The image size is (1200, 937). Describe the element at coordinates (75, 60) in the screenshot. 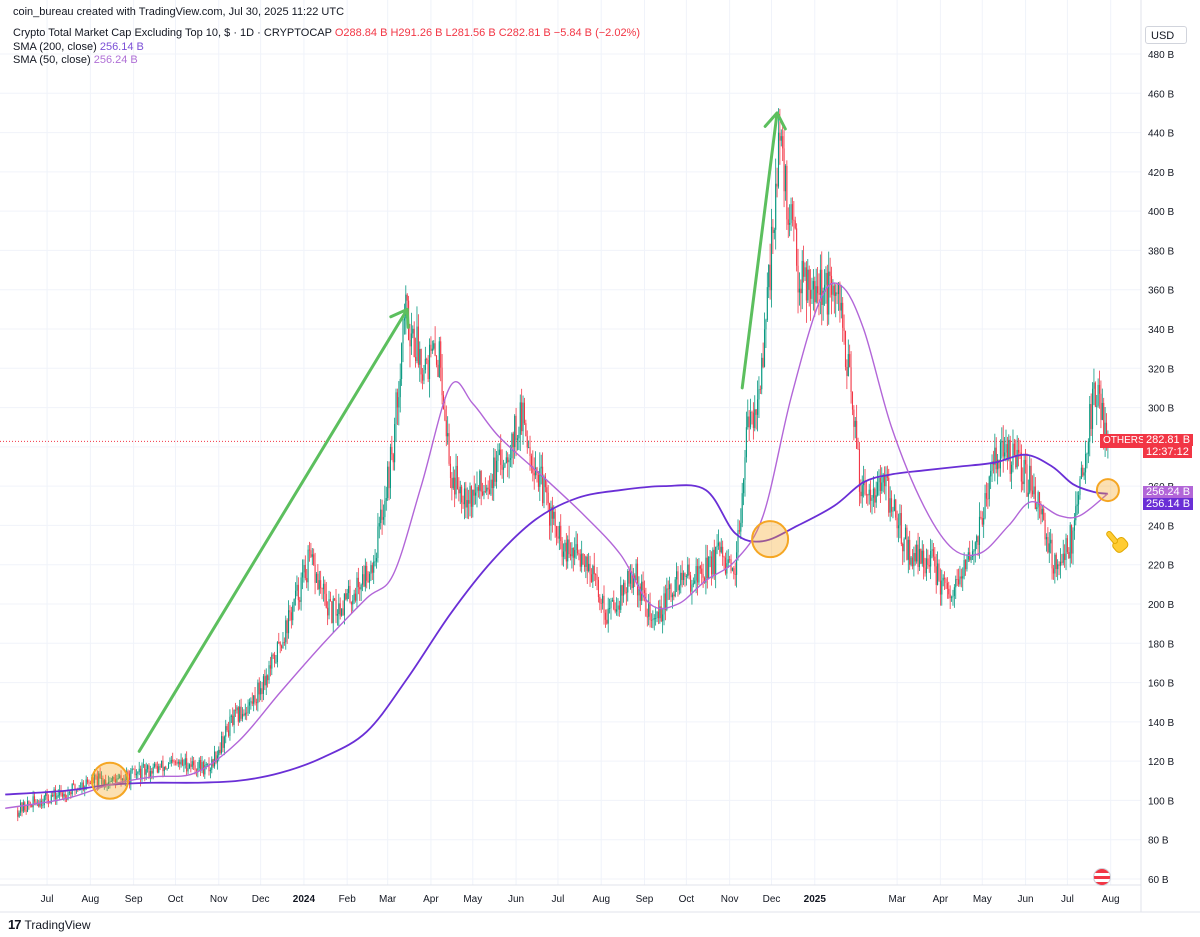

I see `sma50-legend: SMA (50, close) 256.24 B` at that location.